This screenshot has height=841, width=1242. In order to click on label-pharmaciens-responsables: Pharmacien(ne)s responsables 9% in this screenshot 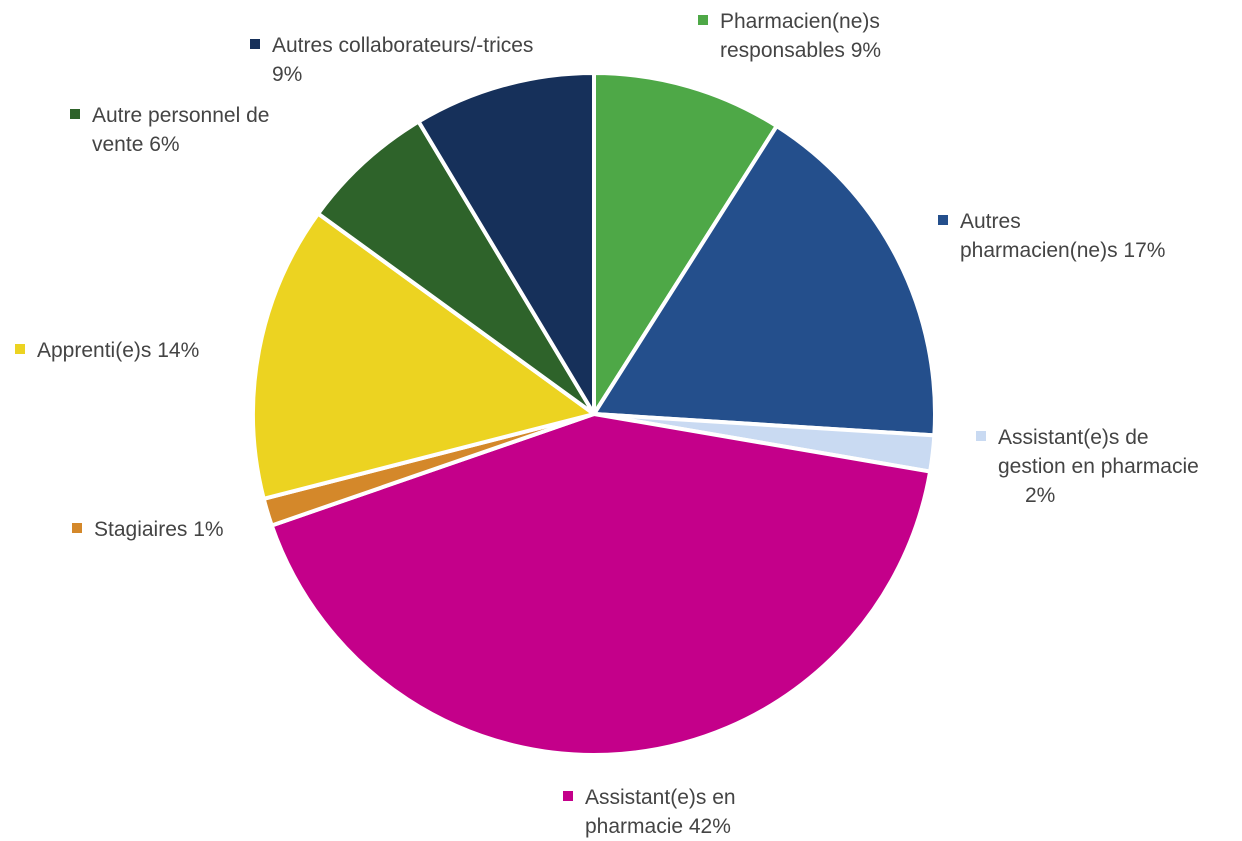, I will do `click(789, 36)`.